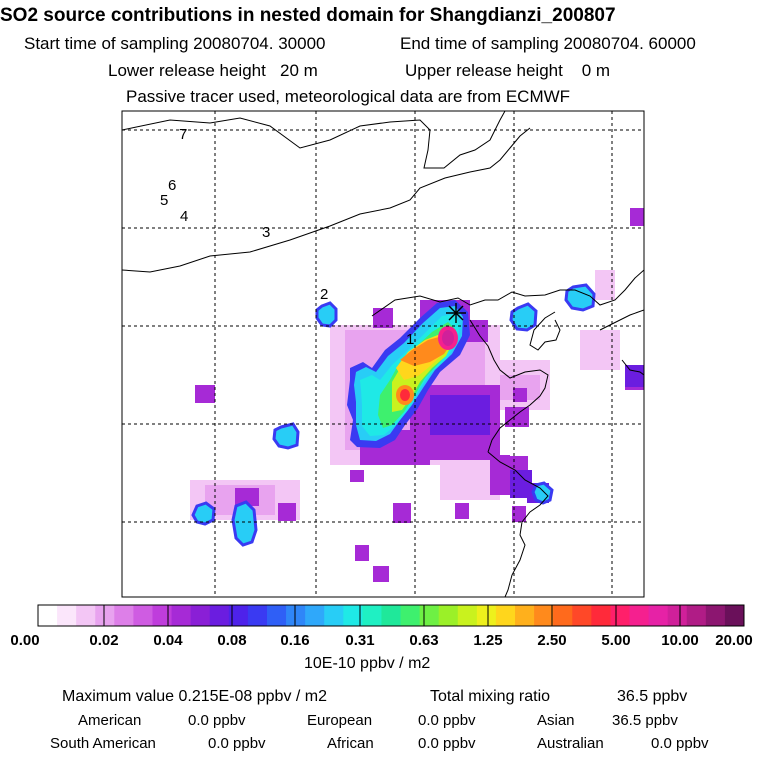 The width and height of the screenshot is (768, 768). I want to click on australian-label: Australian, so click(570, 743).